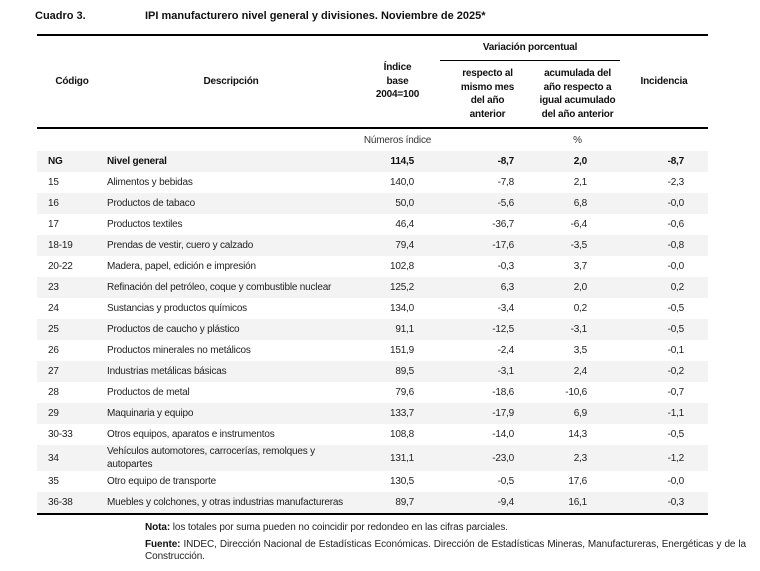 The height and width of the screenshot is (571, 760). What do you see at coordinates (487, 203) in the screenshot?
I see `cell-var_mes: -5,6` at bounding box center [487, 203].